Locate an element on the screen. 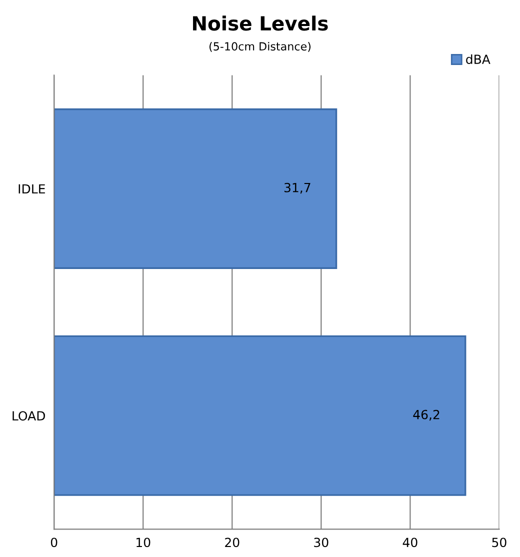 This screenshot has height=557, width=520. data-label: 31,7 is located at coordinates (297, 188).